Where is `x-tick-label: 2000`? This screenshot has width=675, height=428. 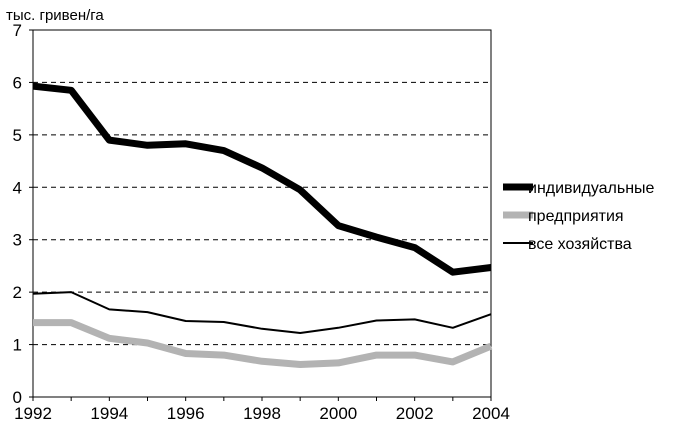
x-tick-label: 2000 is located at coordinates (338, 413).